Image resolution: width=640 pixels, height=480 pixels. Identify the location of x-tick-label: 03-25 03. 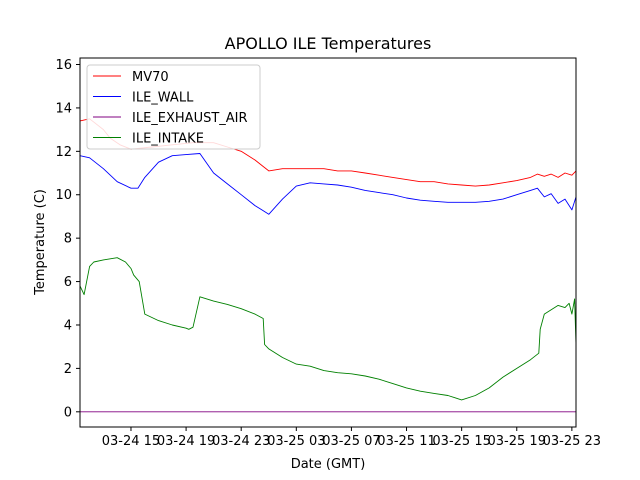
(296, 441).